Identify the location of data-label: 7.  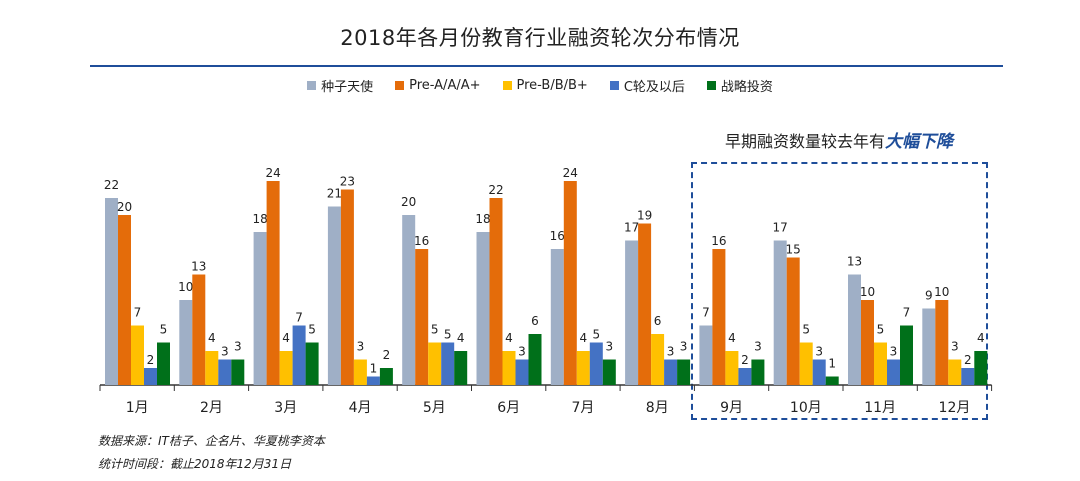
(706, 313).